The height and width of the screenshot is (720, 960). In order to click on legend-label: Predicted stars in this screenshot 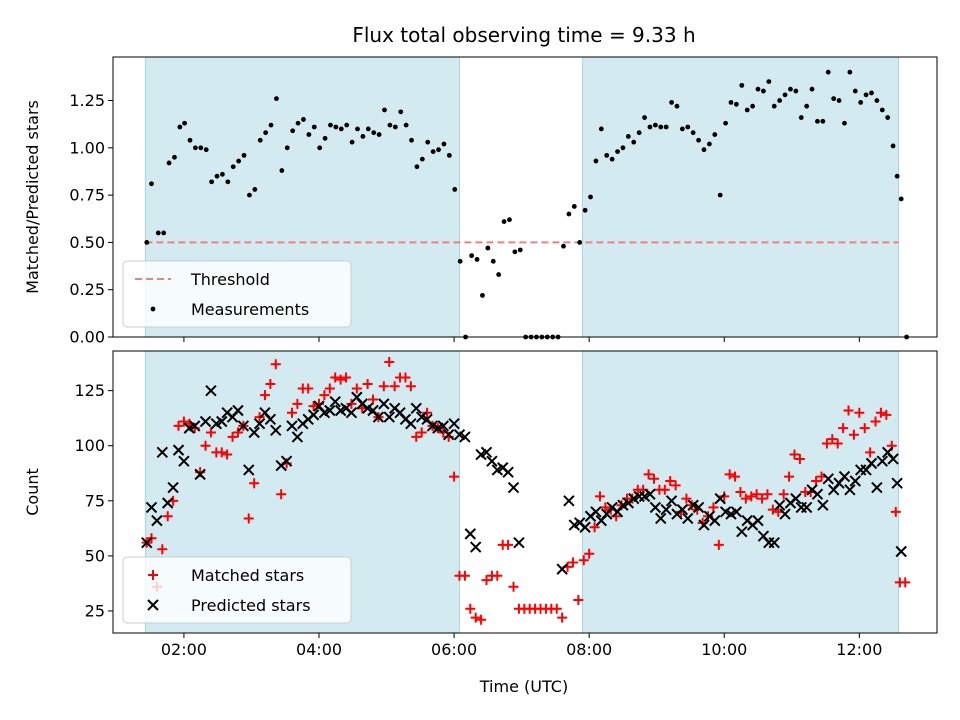, I will do `click(251, 605)`.